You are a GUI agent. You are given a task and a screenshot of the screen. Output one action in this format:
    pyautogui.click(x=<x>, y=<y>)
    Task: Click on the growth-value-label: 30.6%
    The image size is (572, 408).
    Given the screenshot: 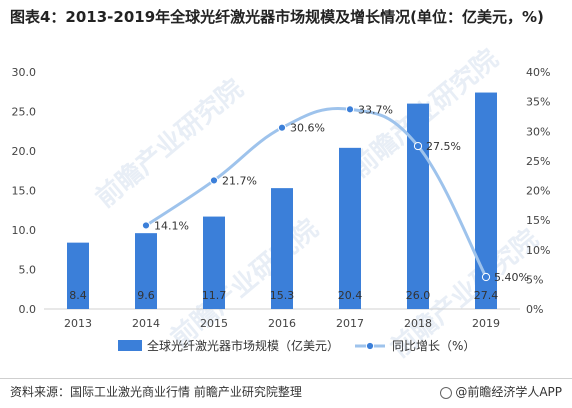 What is the action you would take?
    pyautogui.click(x=307, y=128)
    